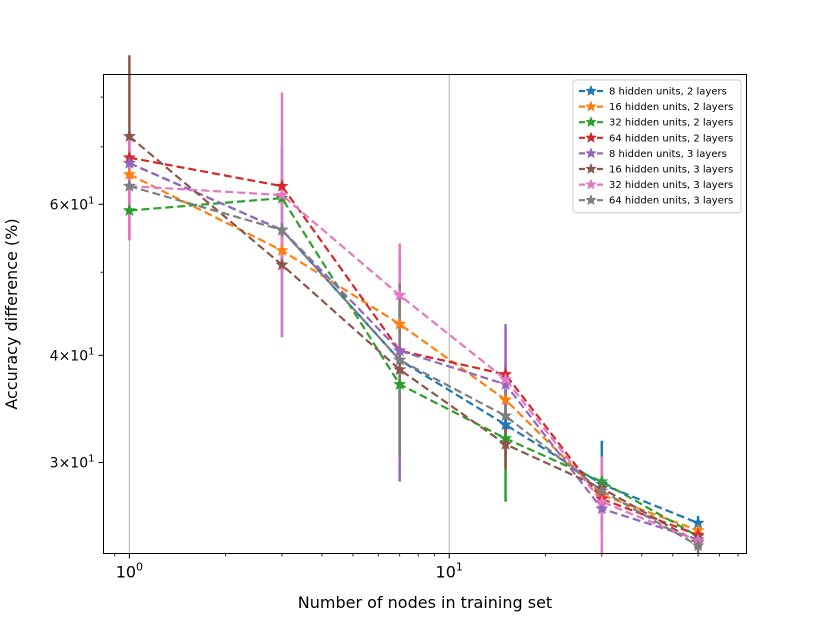 The image size is (830, 623). I want to click on legend-box, so click(657, 146).